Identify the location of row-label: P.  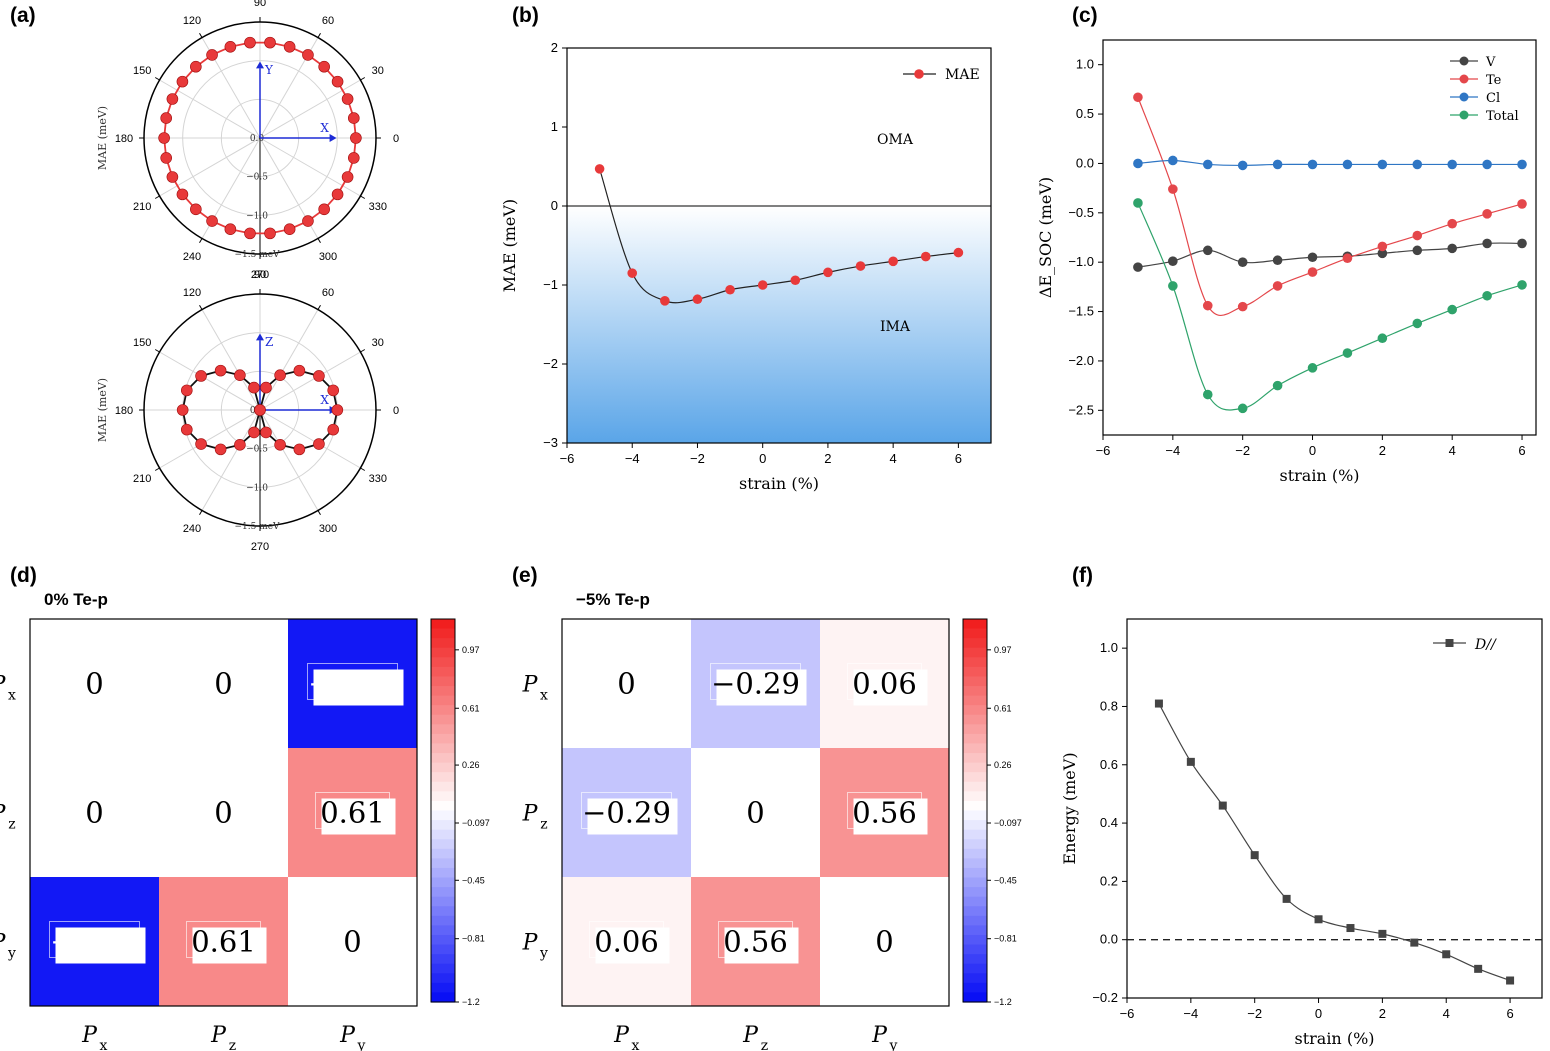
(3, 943).